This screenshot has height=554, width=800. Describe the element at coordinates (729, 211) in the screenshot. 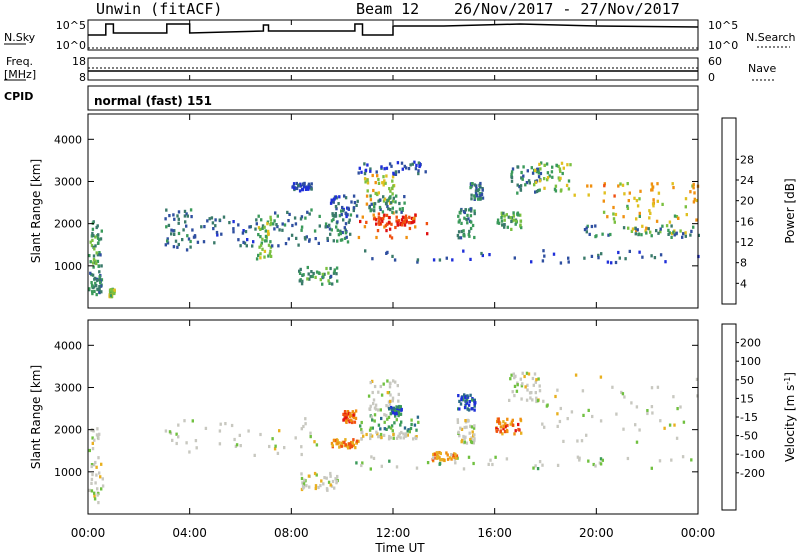

I see `colorbar-frame` at that location.